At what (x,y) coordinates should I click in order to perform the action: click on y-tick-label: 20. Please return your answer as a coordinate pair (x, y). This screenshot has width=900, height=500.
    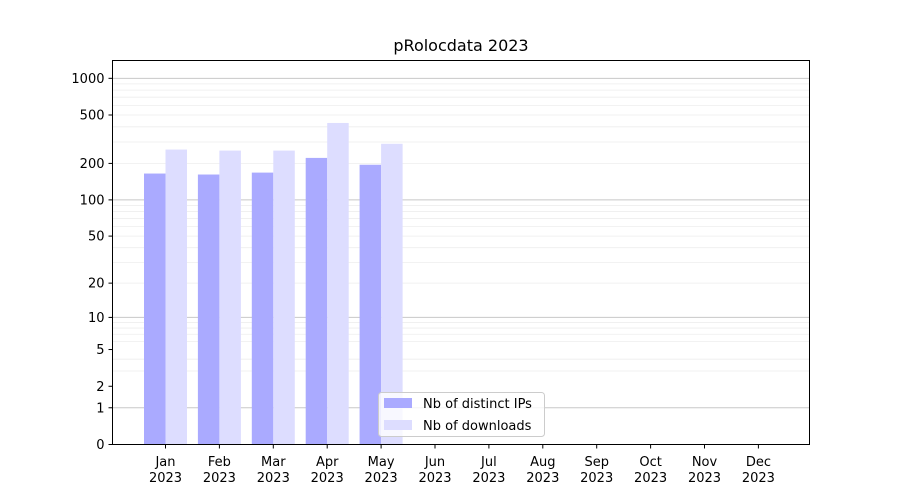
    Looking at the image, I should click on (96, 284).